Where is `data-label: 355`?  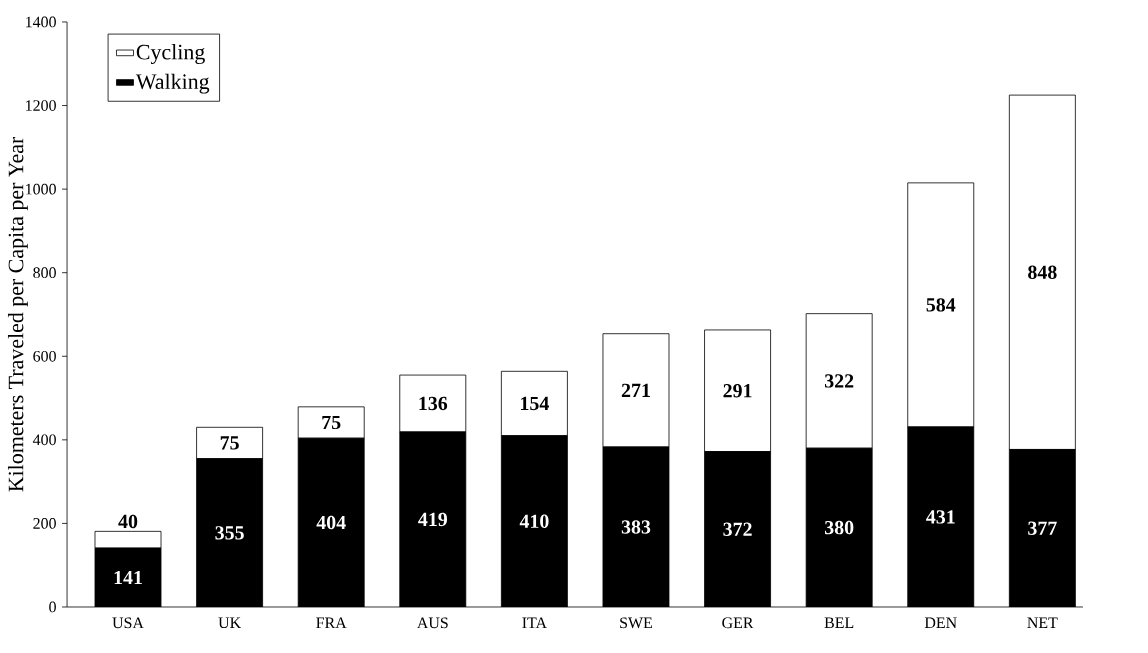
data-label: 355 is located at coordinates (229, 533).